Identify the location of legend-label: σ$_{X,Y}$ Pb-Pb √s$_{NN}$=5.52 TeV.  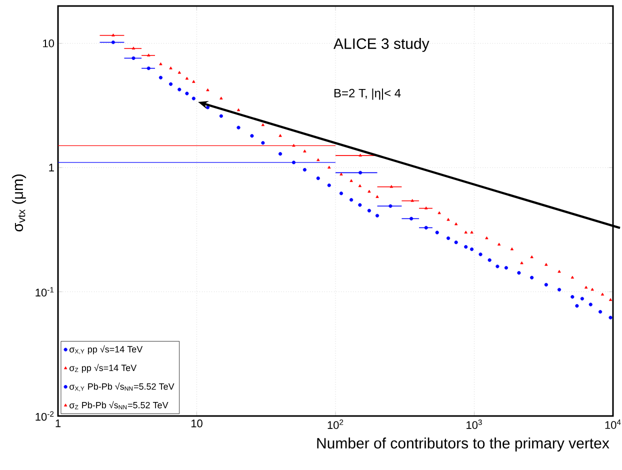
(122, 387).